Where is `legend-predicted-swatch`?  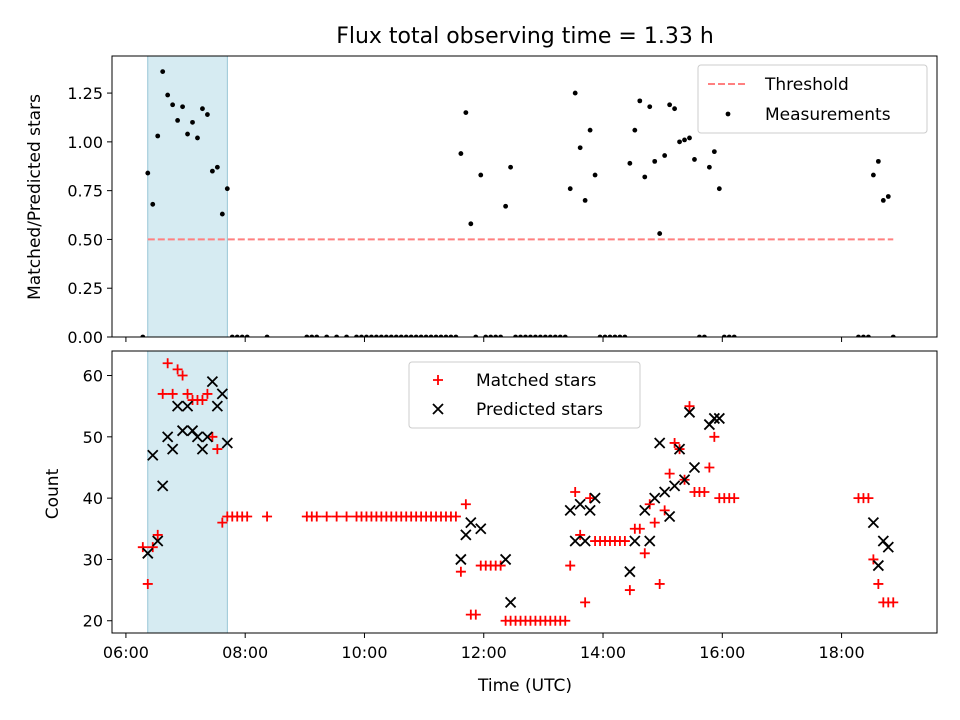
legend-predicted-swatch is located at coordinates (438, 409).